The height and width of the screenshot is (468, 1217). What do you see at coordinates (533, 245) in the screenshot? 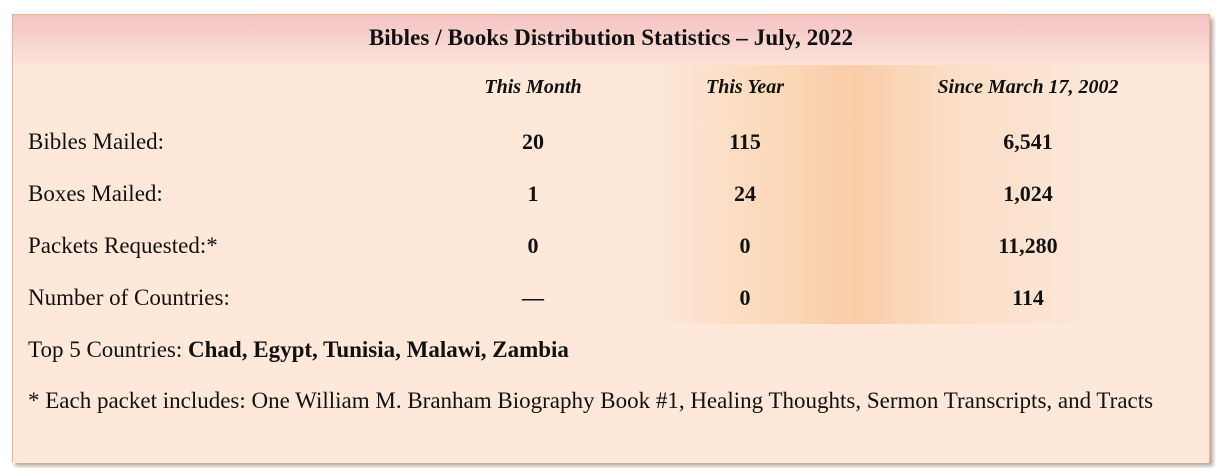
I see `packets-requested-this-month: 0` at bounding box center [533, 245].